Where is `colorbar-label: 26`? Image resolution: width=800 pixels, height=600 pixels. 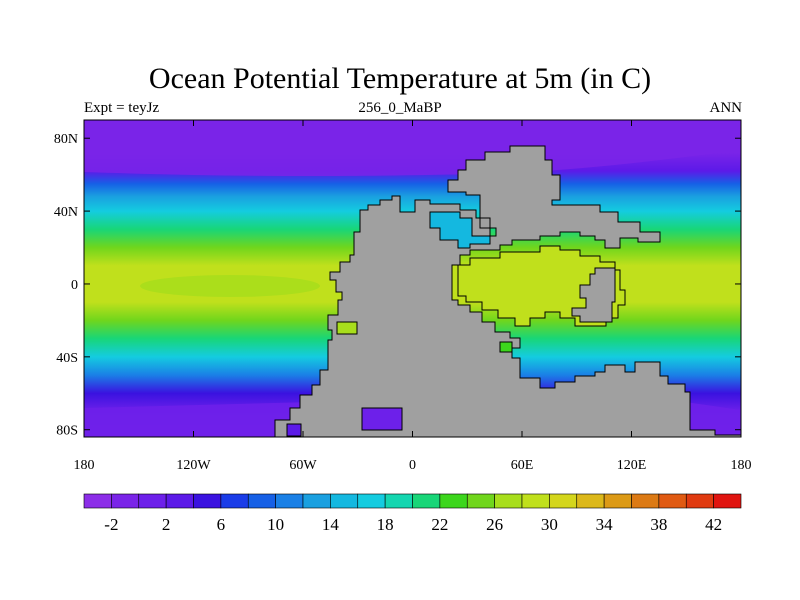 colorbar-label: 26 is located at coordinates (494, 524).